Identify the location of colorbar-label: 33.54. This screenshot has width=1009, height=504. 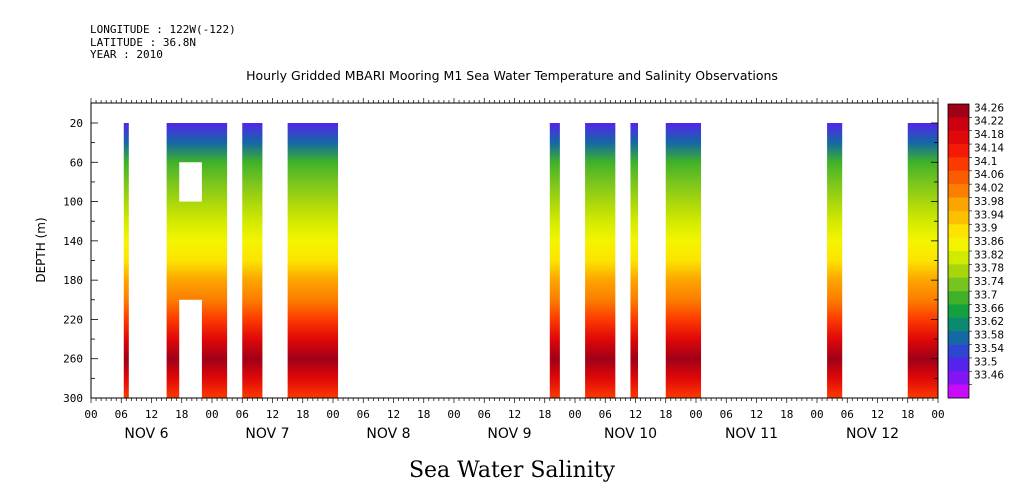
(989, 349).